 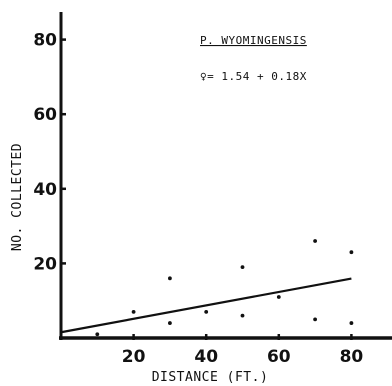 I want to click on x-tick-label: 80, so click(x=352, y=357).